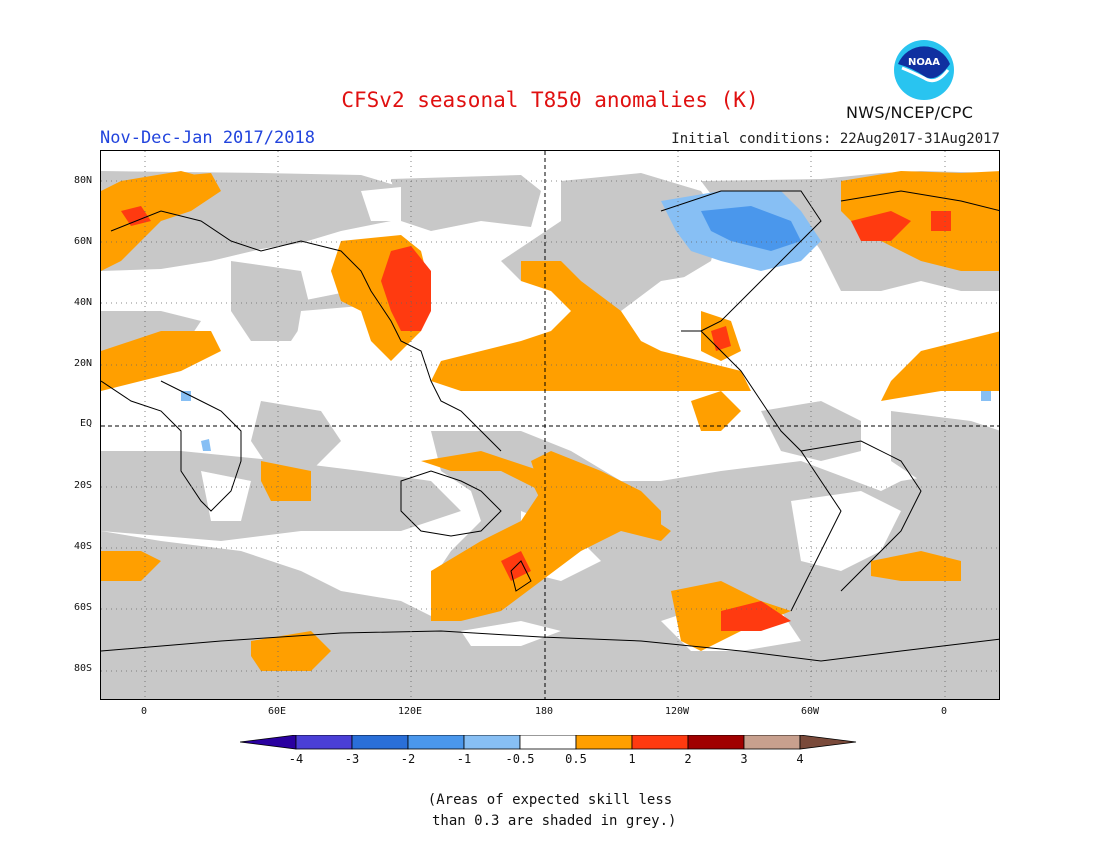 Image resolution: width=1100 pixels, height=850 pixels. I want to click on noaa-logo: NOAA, so click(924, 70).